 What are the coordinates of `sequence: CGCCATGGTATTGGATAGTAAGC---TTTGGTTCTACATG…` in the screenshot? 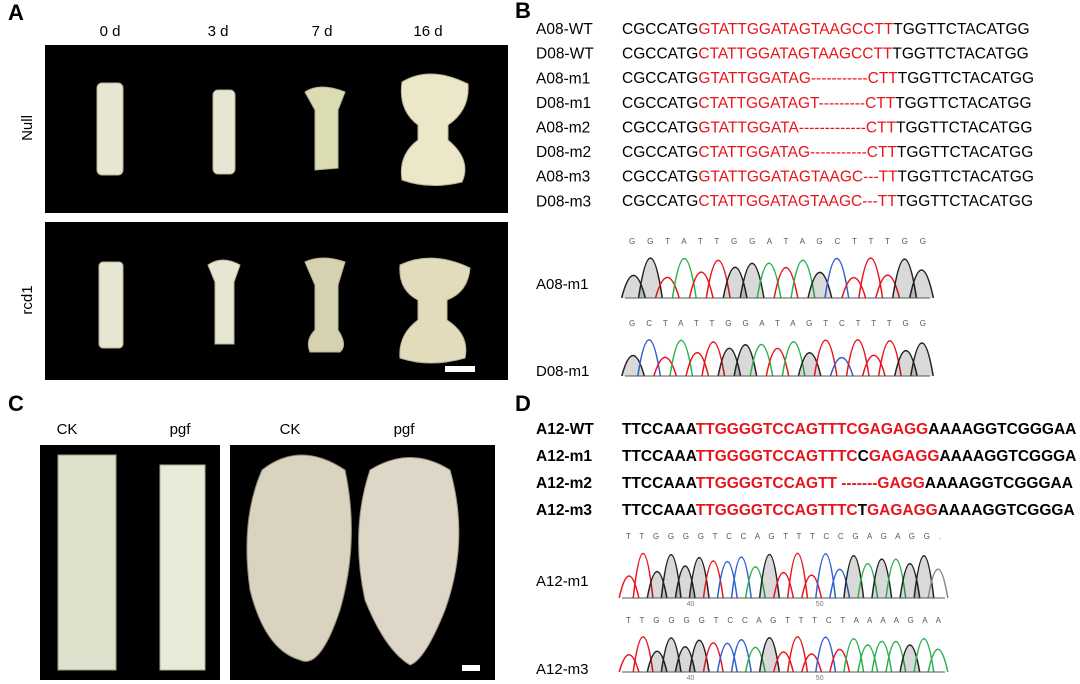 It's located at (828, 177).